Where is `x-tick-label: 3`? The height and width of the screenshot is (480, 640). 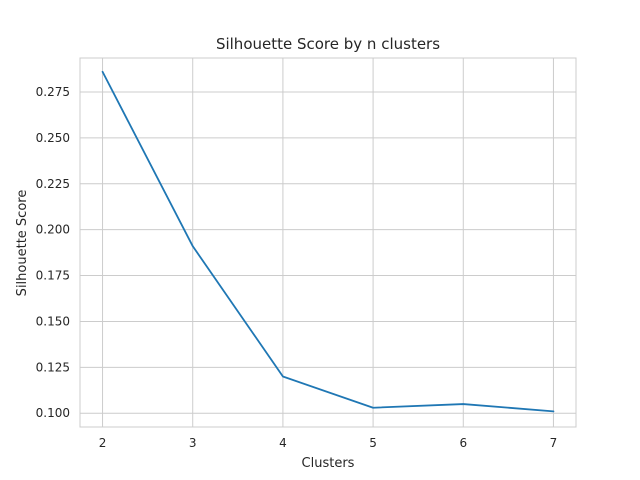 x-tick-label: 3 is located at coordinates (193, 443).